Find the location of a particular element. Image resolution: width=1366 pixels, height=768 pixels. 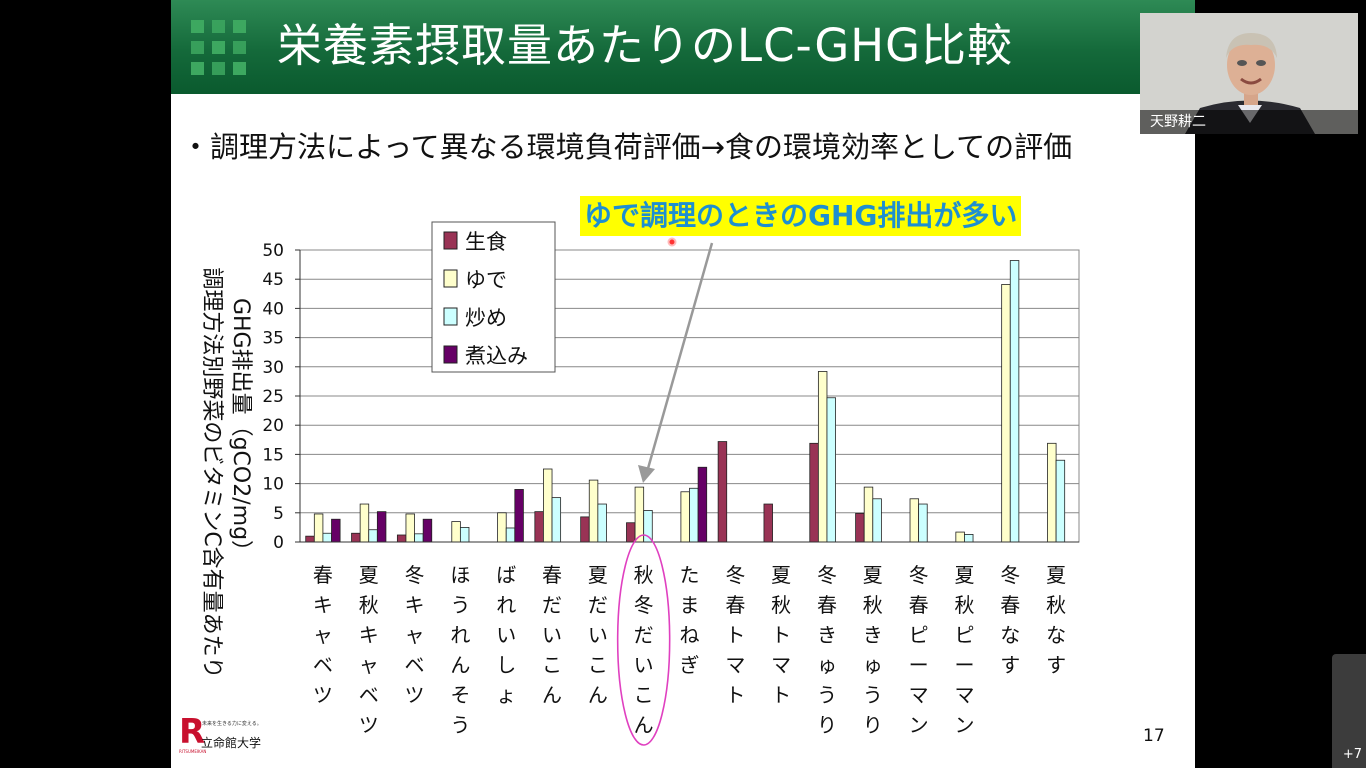

x-category-label: 夏秋キャベツ is located at coordinates (369, 650).